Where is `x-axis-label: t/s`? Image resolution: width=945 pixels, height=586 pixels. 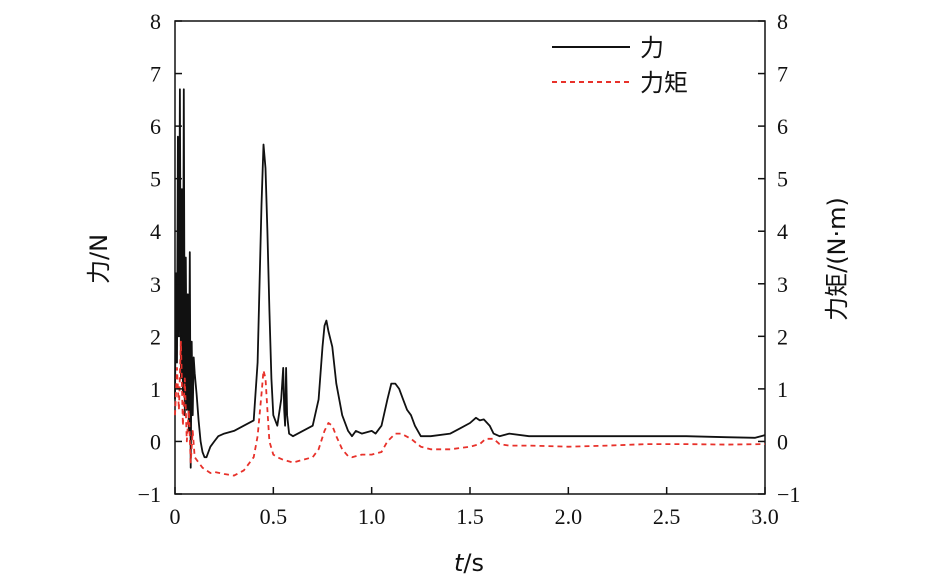 x-axis-label: t/s is located at coordinates (469, 563).